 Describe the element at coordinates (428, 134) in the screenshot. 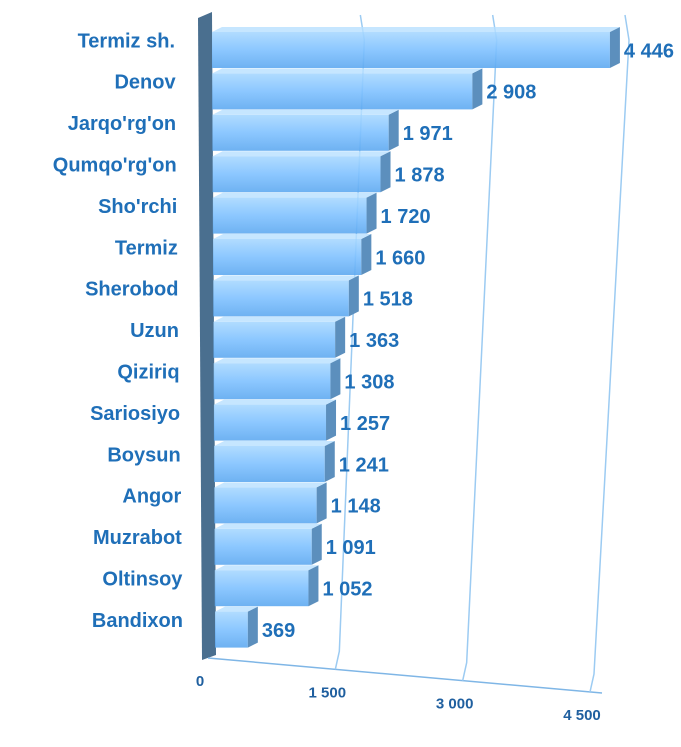

I see `data-label: 1 971` at that location.